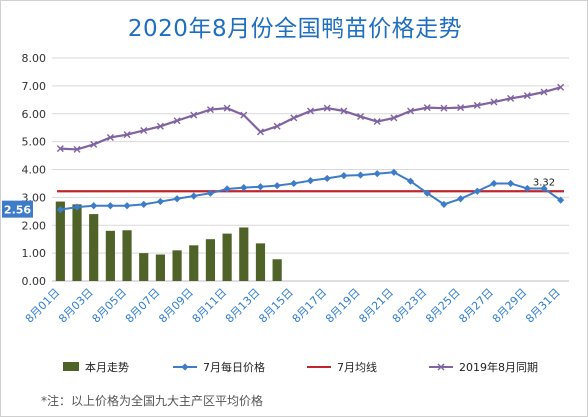  I want to click on y-tick-label: 7.00, so click(34, 86).